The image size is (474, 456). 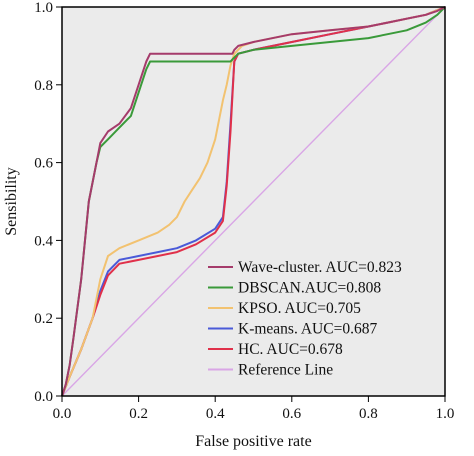 I want to click on x-tick-label: 0.8, so click(x=368, y=414).